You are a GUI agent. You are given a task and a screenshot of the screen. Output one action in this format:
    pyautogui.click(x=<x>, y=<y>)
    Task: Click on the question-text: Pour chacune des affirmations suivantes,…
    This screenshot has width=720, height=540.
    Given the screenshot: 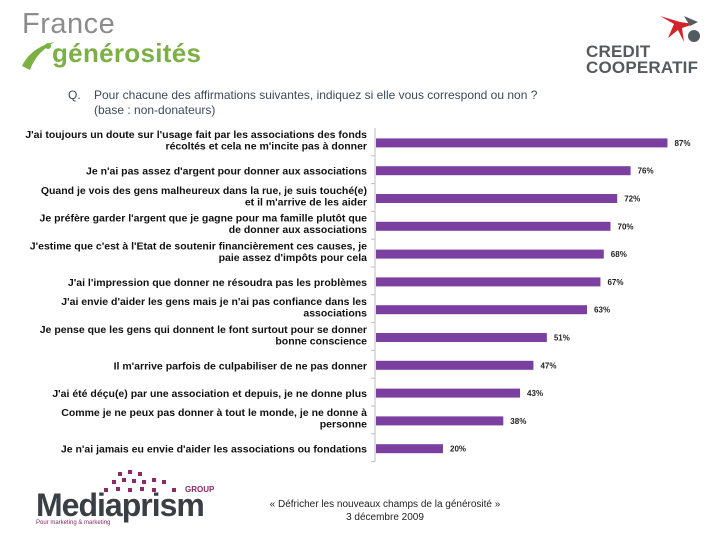 What is the action you would take?
    pyautogui.click(x=316, y=95)
    